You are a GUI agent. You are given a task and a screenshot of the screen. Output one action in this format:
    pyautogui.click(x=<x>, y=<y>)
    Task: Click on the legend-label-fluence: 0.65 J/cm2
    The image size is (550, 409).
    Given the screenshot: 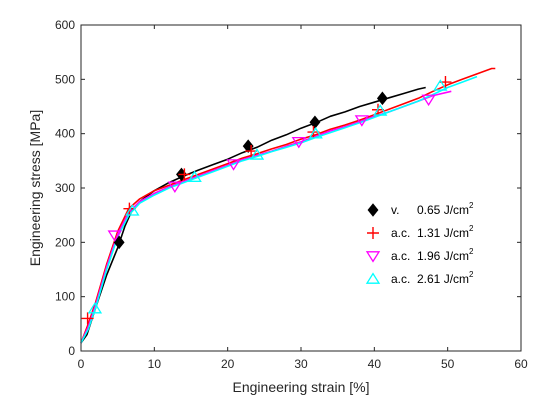 What is the action you would take?
    pyautogui.click(x=445, y=209)
    